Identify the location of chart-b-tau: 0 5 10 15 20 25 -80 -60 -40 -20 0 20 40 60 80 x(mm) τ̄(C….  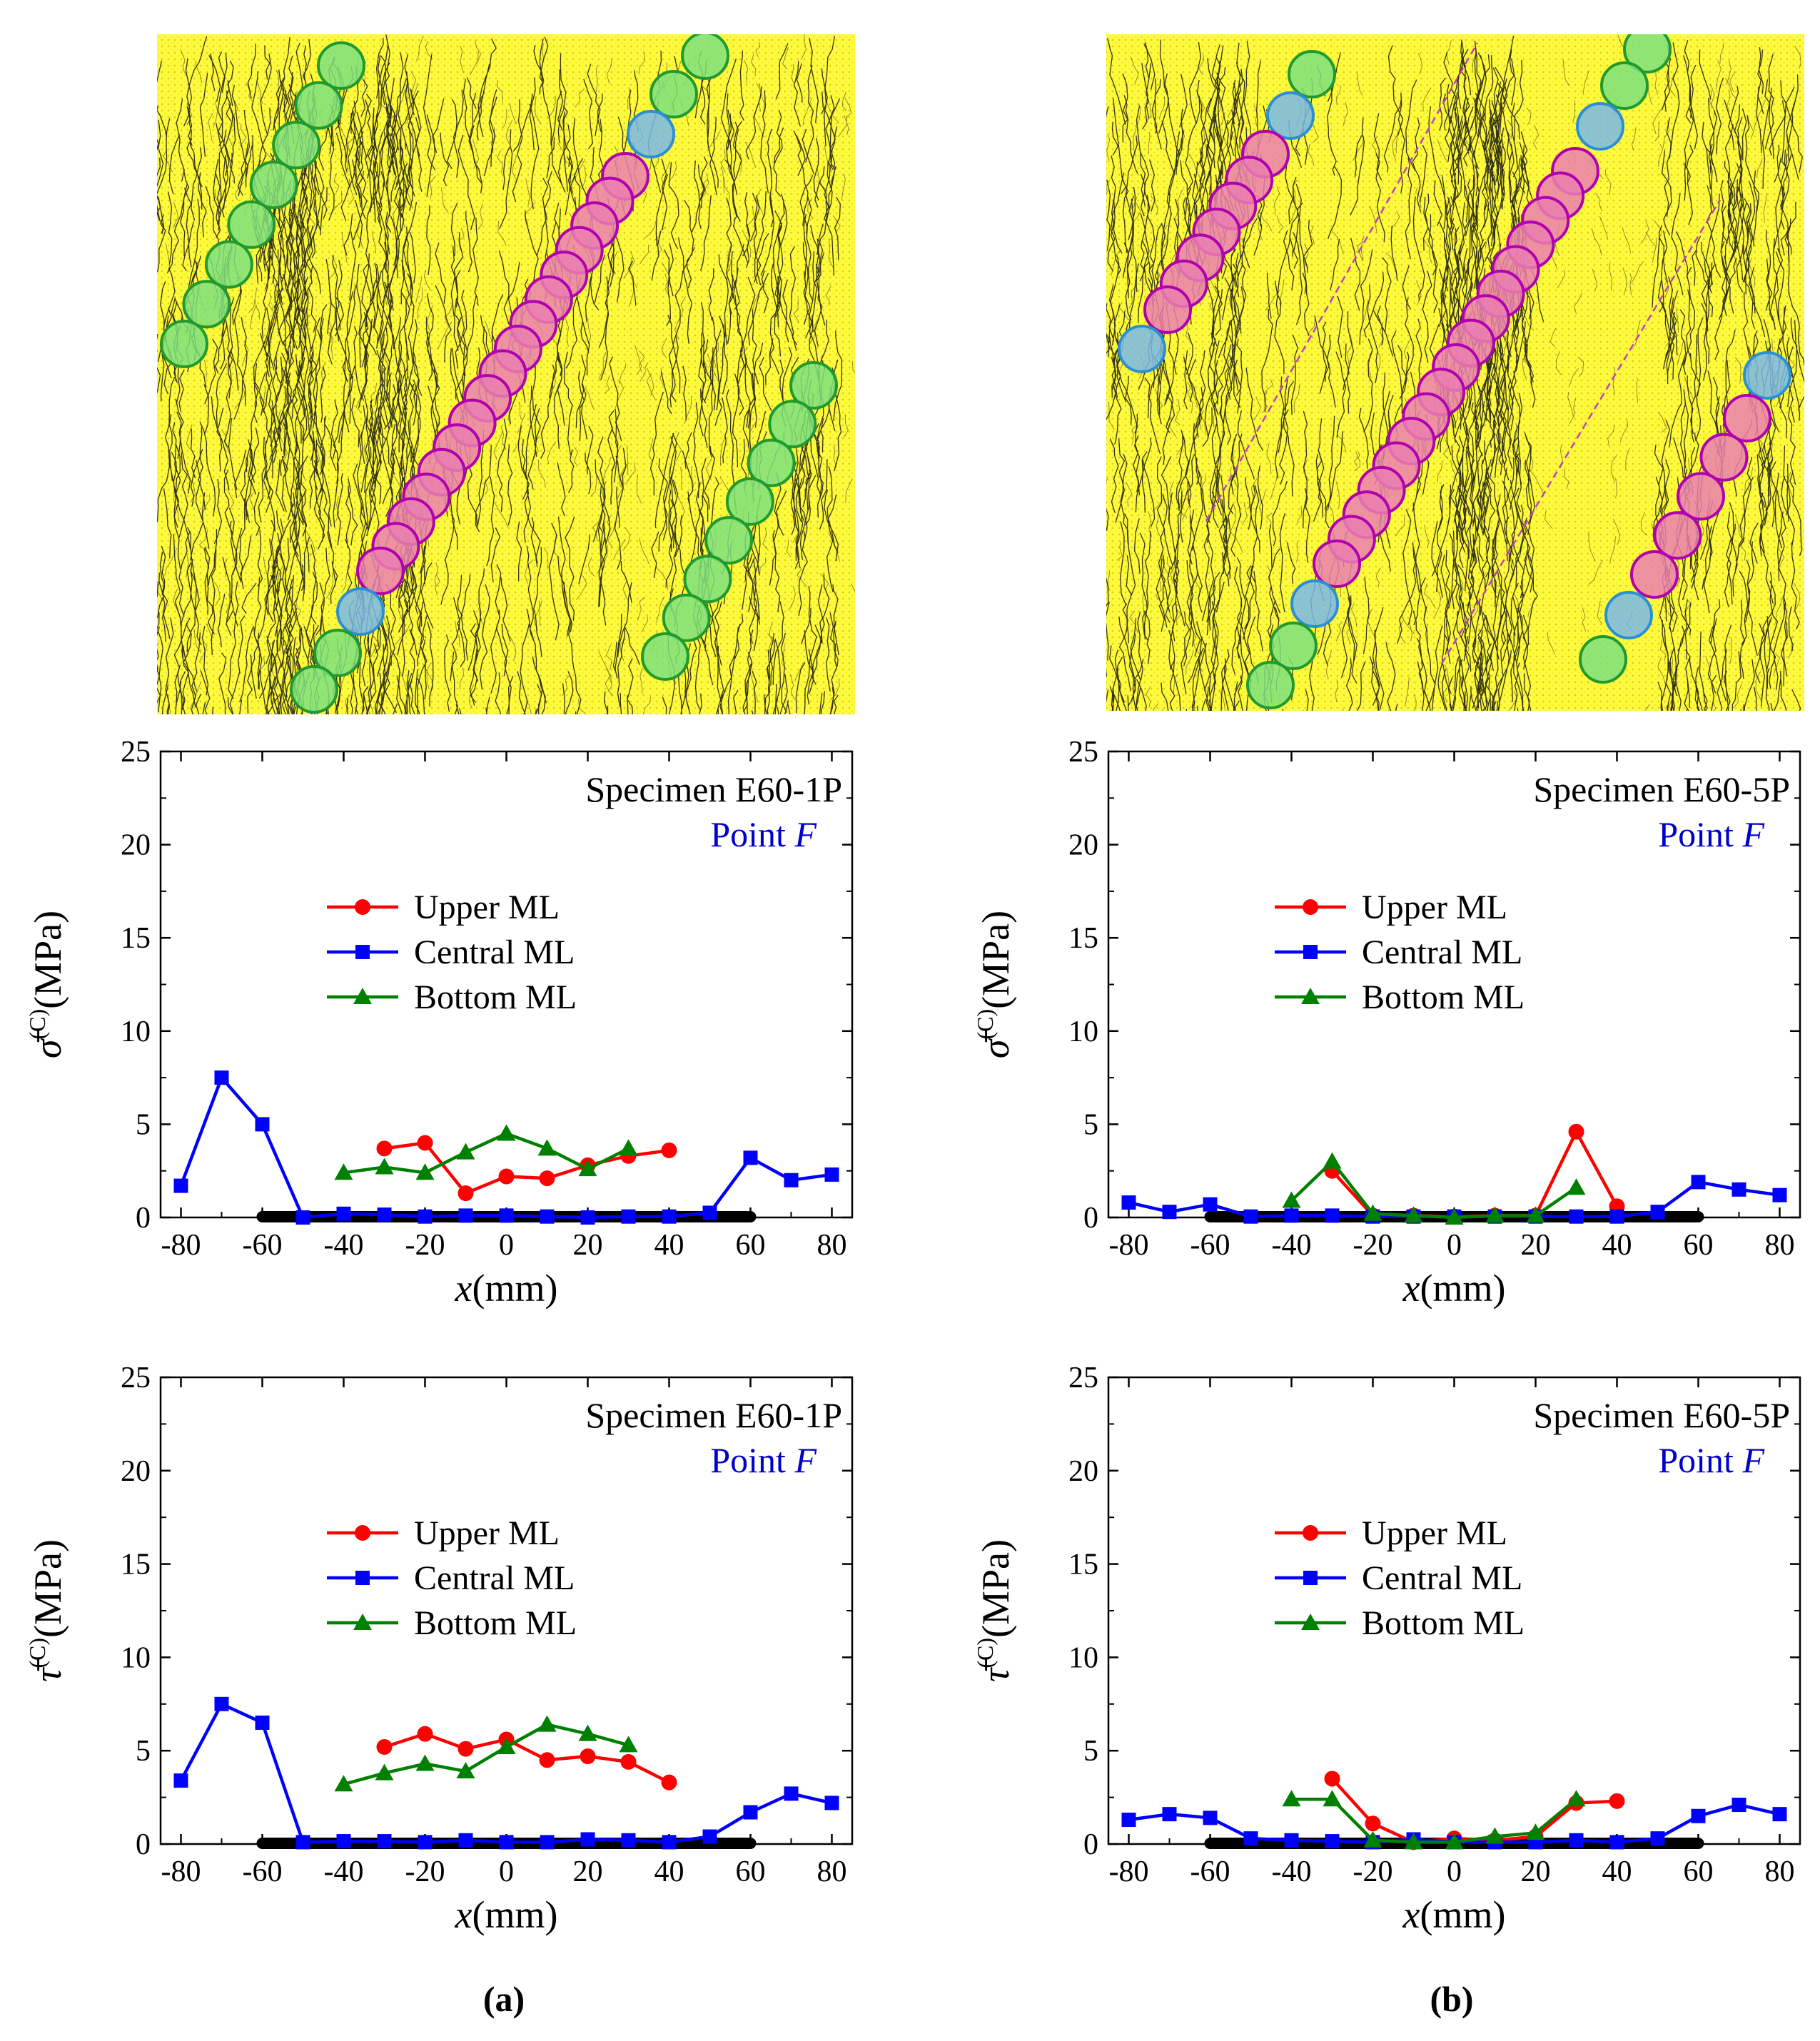
(1386, 1649).